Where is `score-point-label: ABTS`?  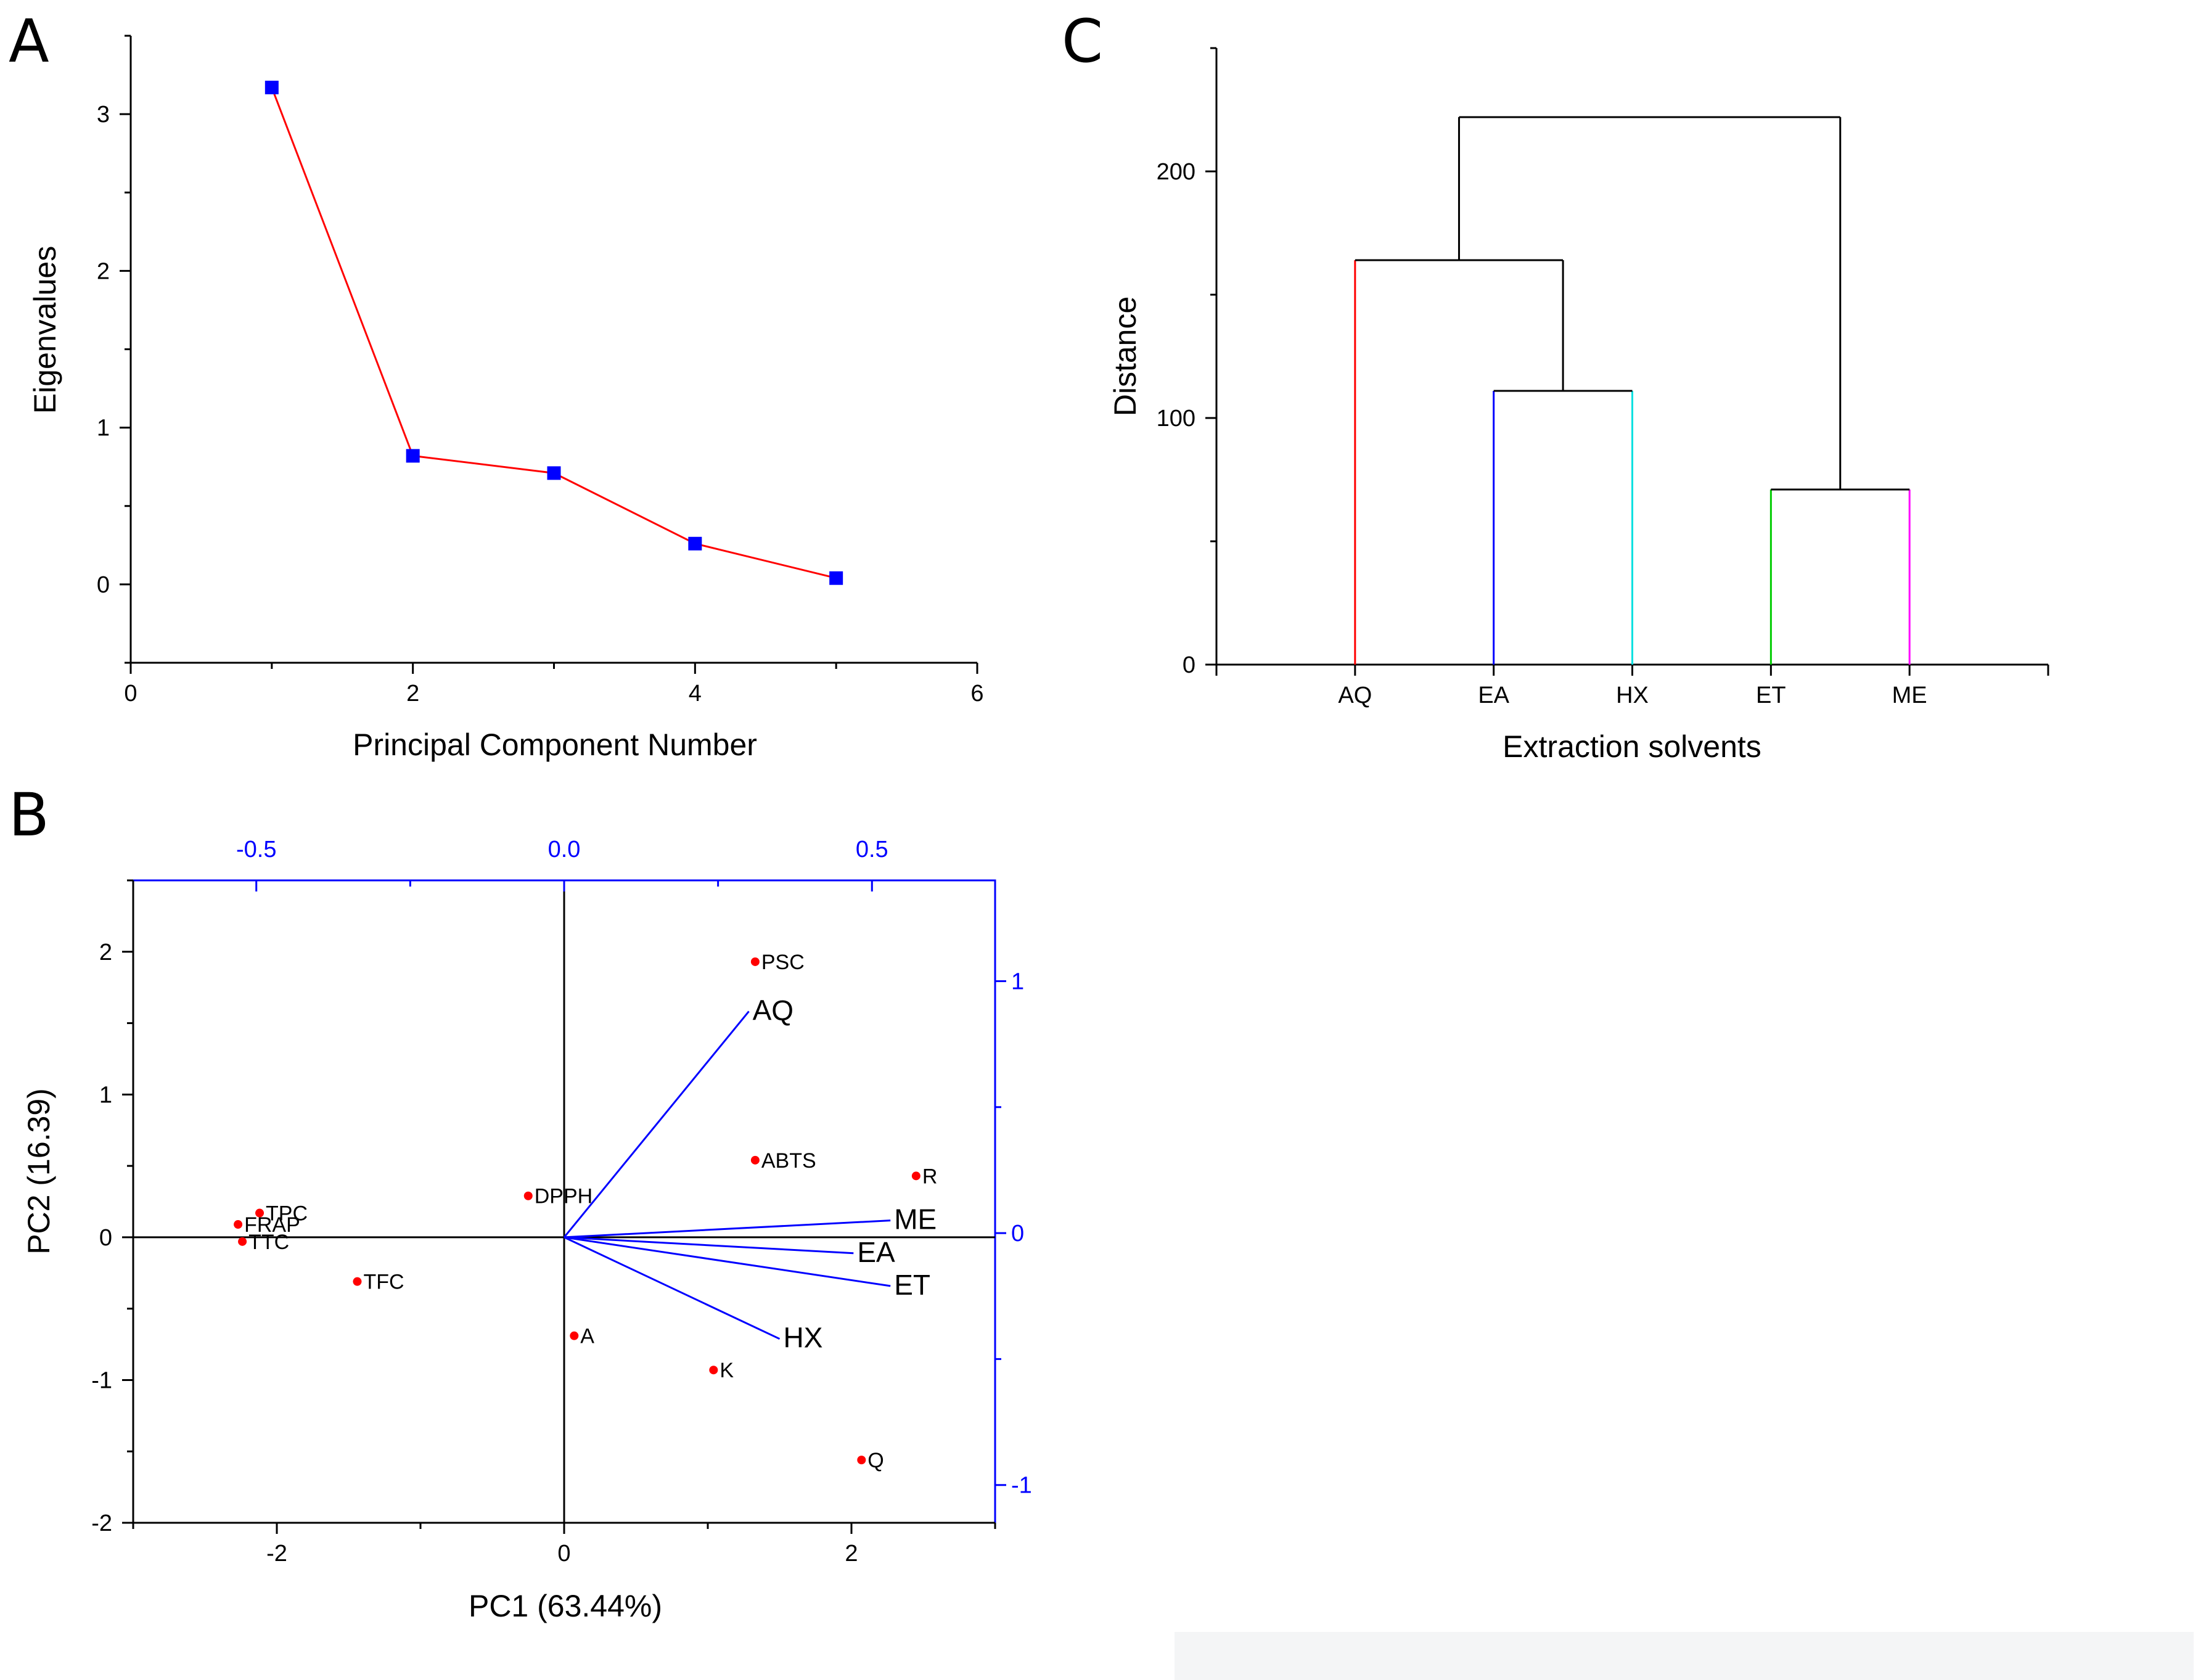
score-point-label: ABTS is located at coordinates (788, 1161).